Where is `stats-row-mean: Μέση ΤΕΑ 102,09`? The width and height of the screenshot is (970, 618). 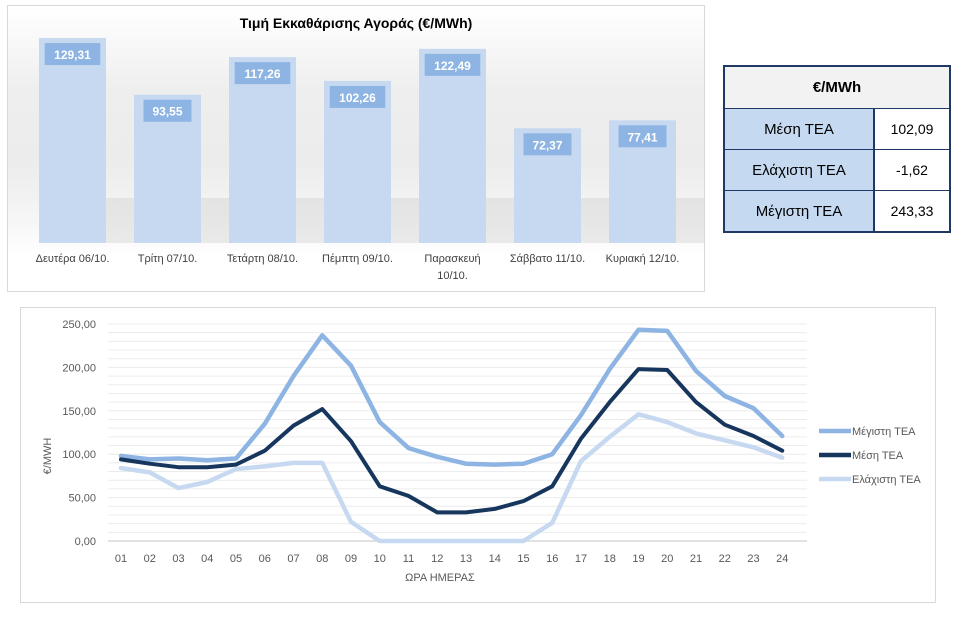 stats-row-mean: Μέση ΤΕΑ 102,09 is located at coordinates (837, 129).